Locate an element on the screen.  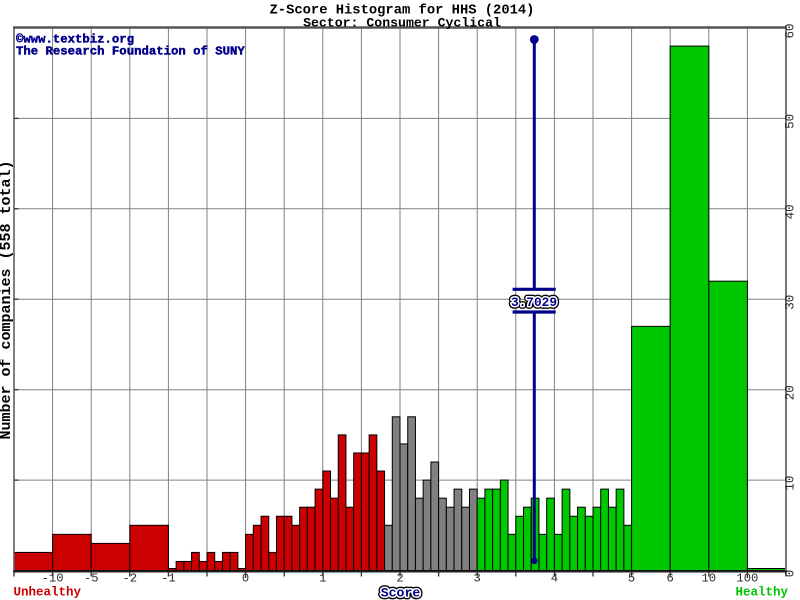
svg-text: -5 is located at coordinates (91, 579).